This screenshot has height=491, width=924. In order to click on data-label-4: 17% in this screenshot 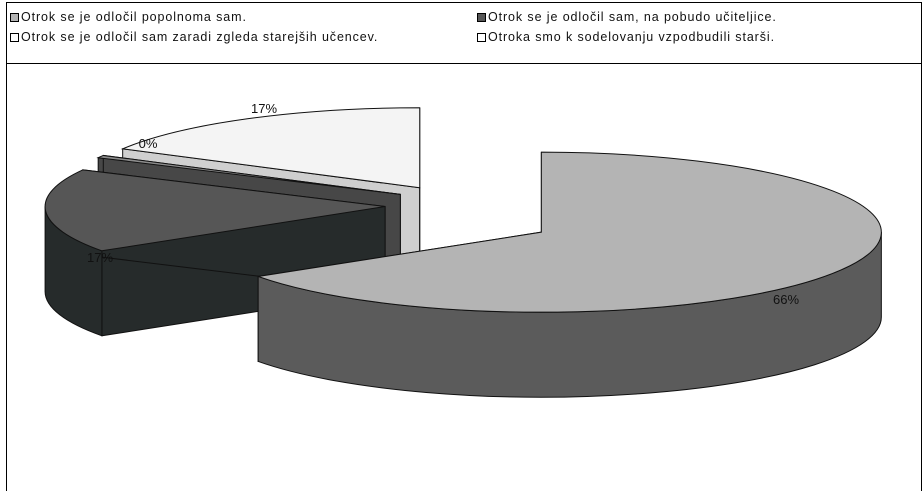, I will do `click(264, 108)`.